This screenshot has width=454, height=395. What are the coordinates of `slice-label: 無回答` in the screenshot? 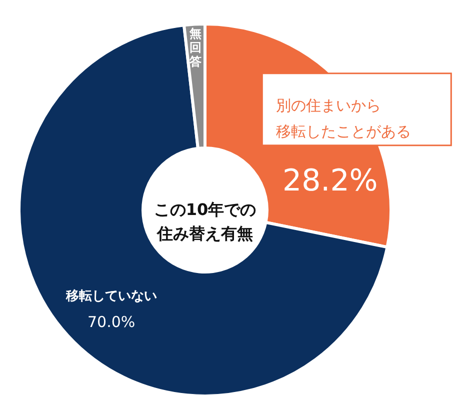 It's located at (195, 47).